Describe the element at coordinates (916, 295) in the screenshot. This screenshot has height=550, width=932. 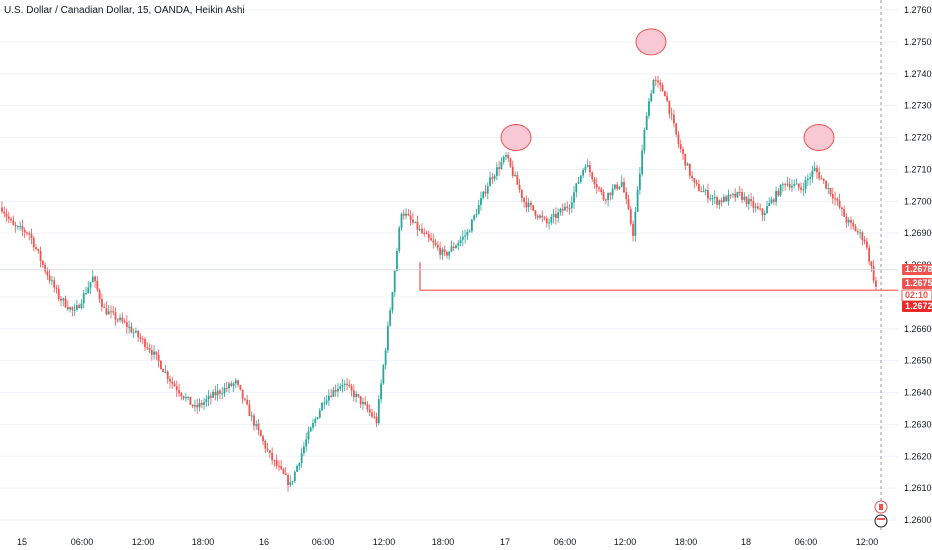
I see `price-badge-label: 02:10` at that location.